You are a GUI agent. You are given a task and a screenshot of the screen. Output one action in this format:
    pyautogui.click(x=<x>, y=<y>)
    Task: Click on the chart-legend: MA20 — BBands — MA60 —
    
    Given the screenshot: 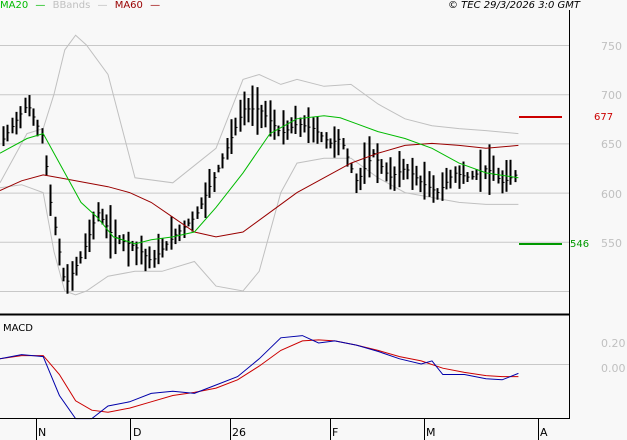 What is the action you would take?
    pyautogui.click(x=82, y=7)
    